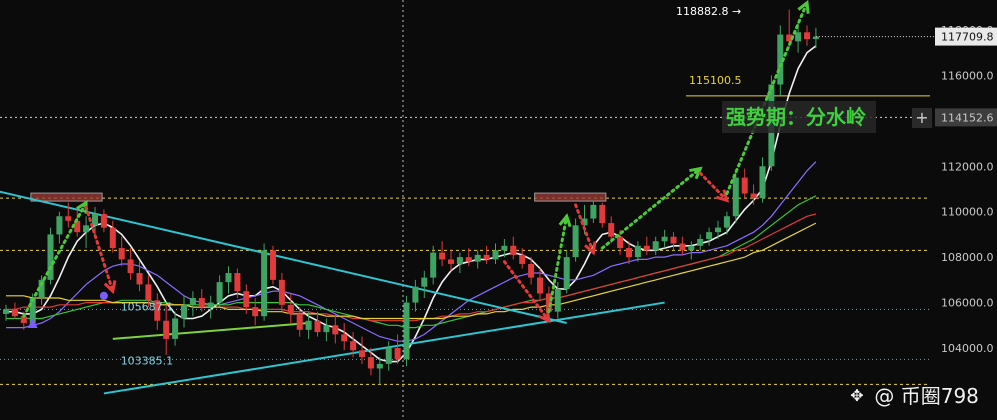  I want to click on price-tick-label-3: 110000.0, so click(967, 212).